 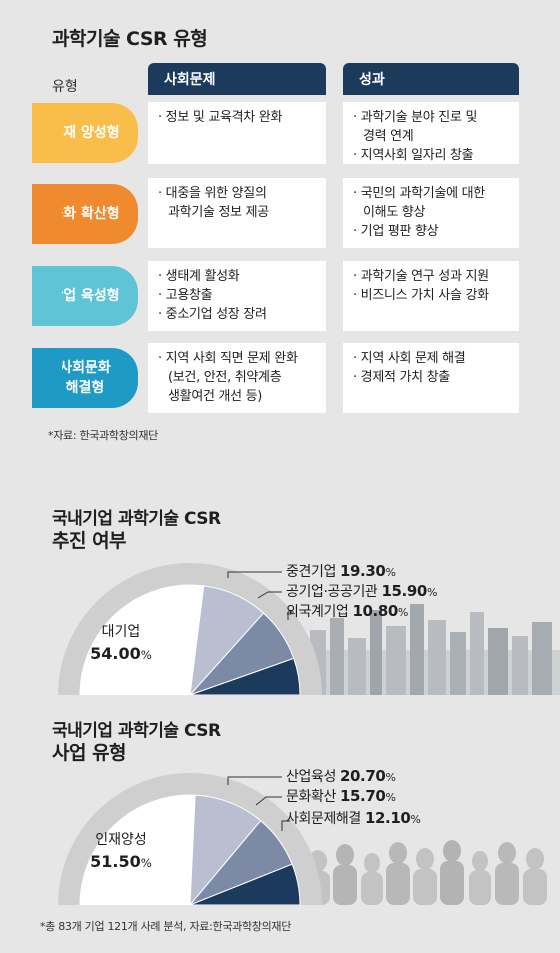 What do you see at coordinates (361, 591) in the screenshot?
I see `chart1-label-public: 공기업·공공기관 15.90%` at bounding box center [361, 591].